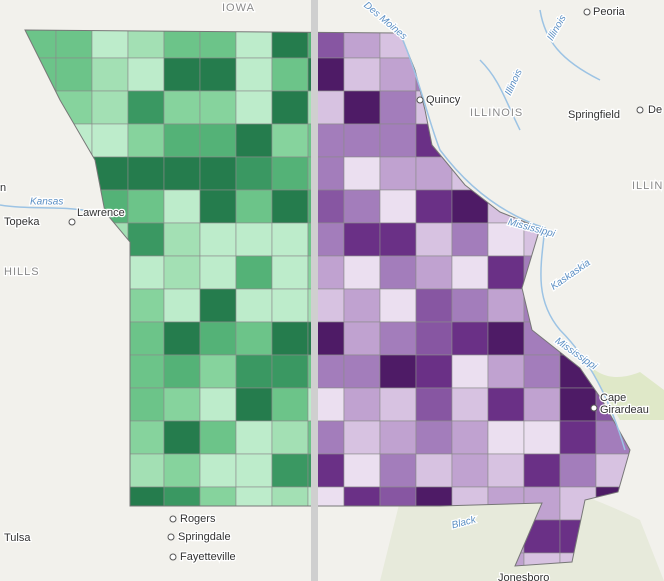 This screenshot has width=664, height=581. What do you see at coordinates (101, 213) in the screenshot?
I see `city-label: Lawrence` at bounding box center [101, 213].